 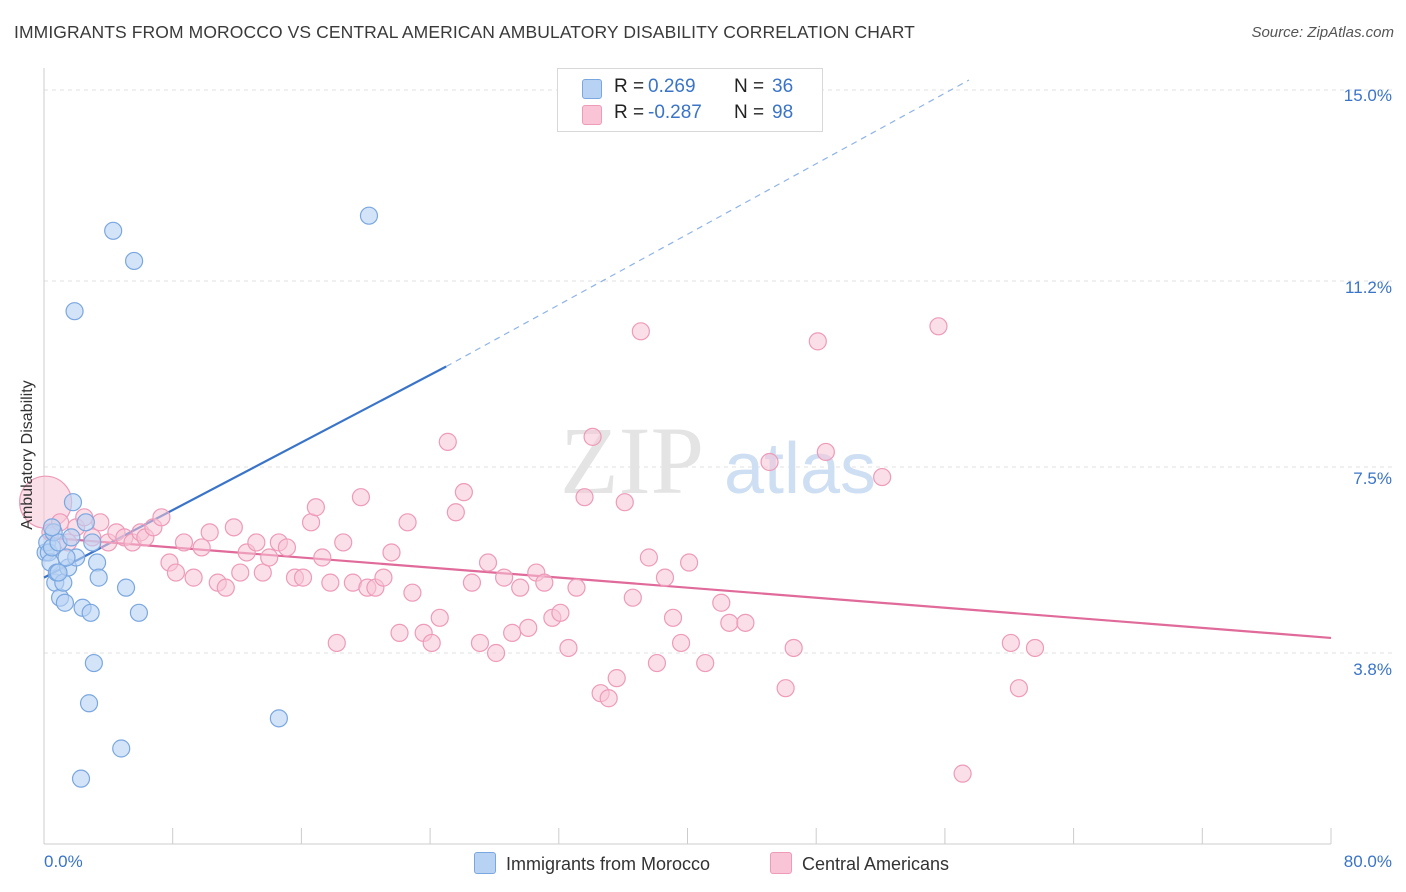 I want to click on legend-item-central-americans: Central Americans, so click(x=859, y=863).